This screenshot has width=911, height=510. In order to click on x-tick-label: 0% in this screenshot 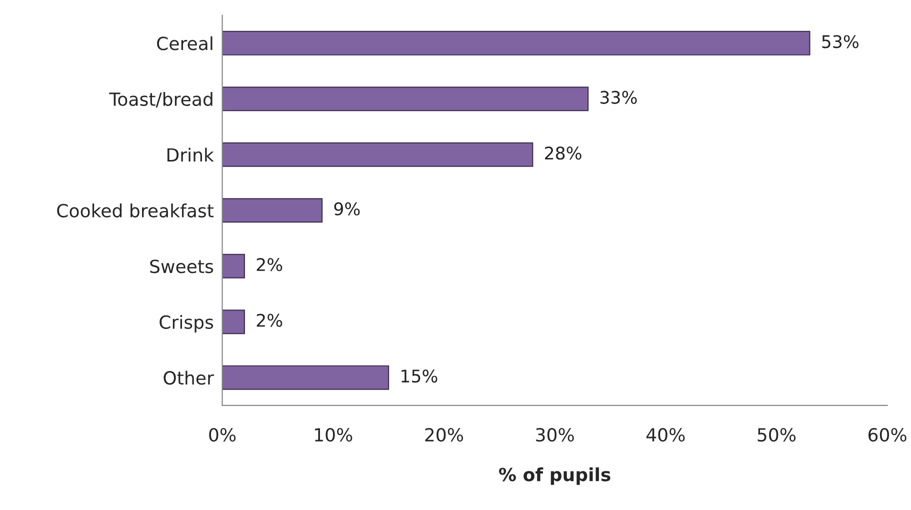, I will do `click(222, 435)`.